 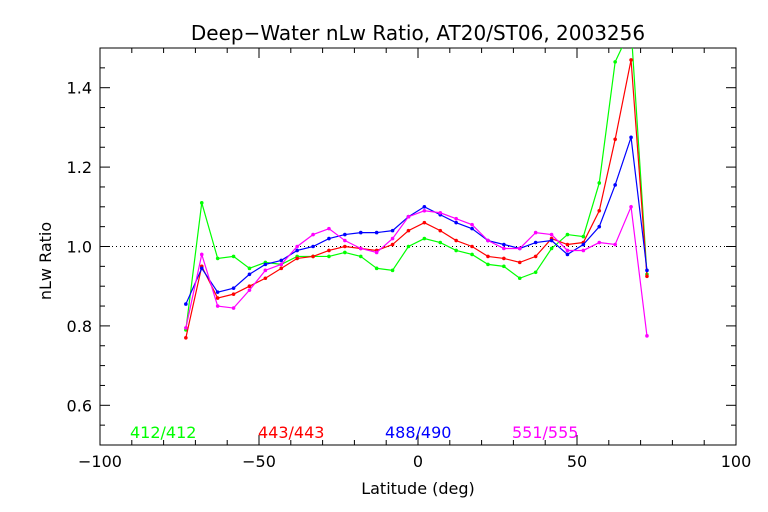 What do you see at coordinates (736, 461) in the screenshot?
I see `x-tick-label: 100` at bounding box center [736, 461].